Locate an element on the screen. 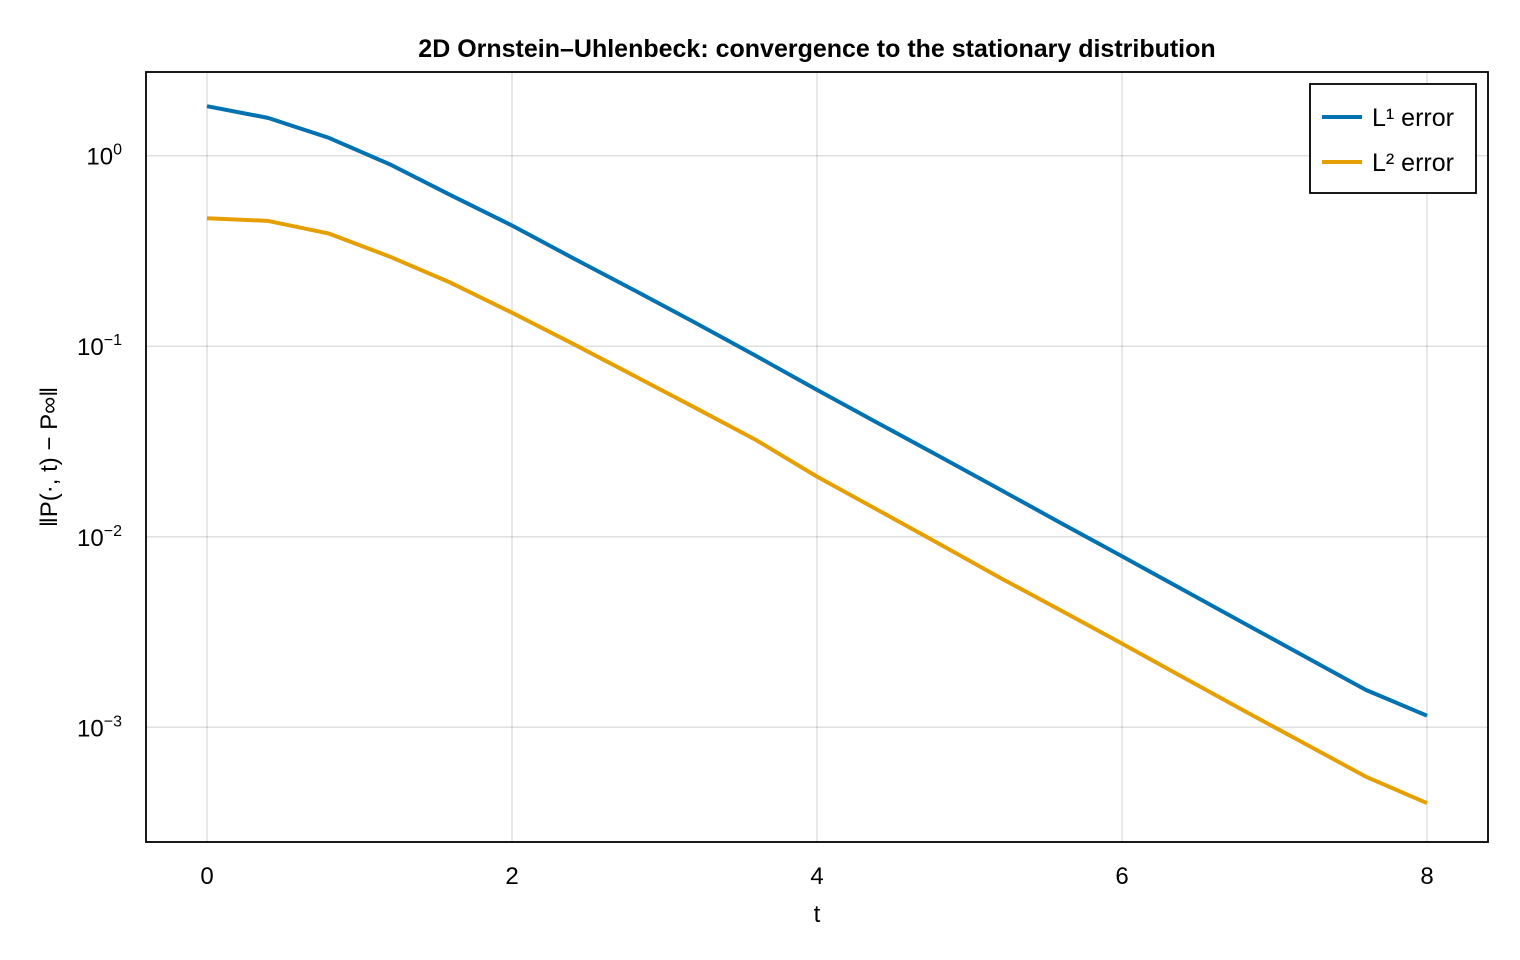 The image size is (1520, 960). x-axis-label: t is located at coordinates (817, 914).